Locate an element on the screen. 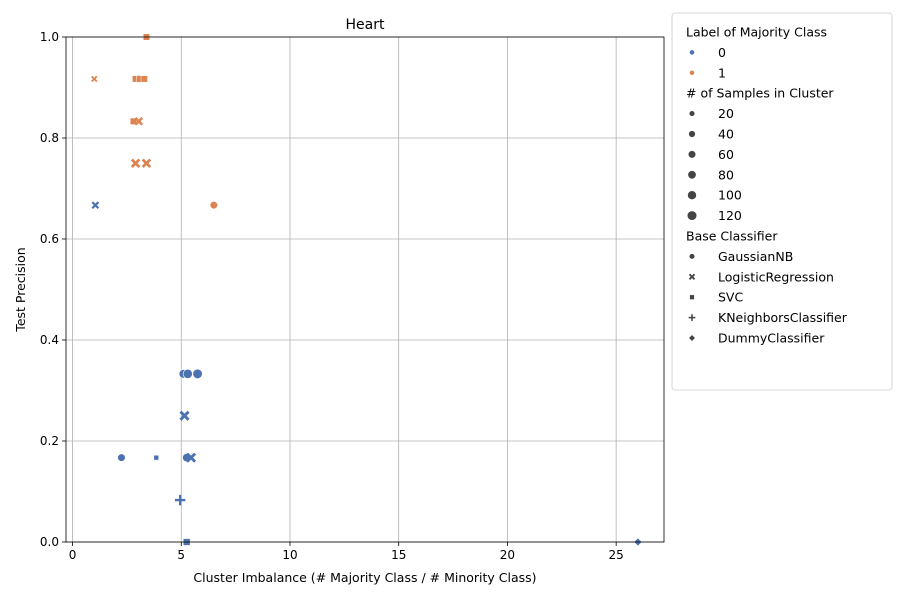 The width and height of the screenshot is (900, 600). chart-title: Heart is located at coordinates (365, 25).